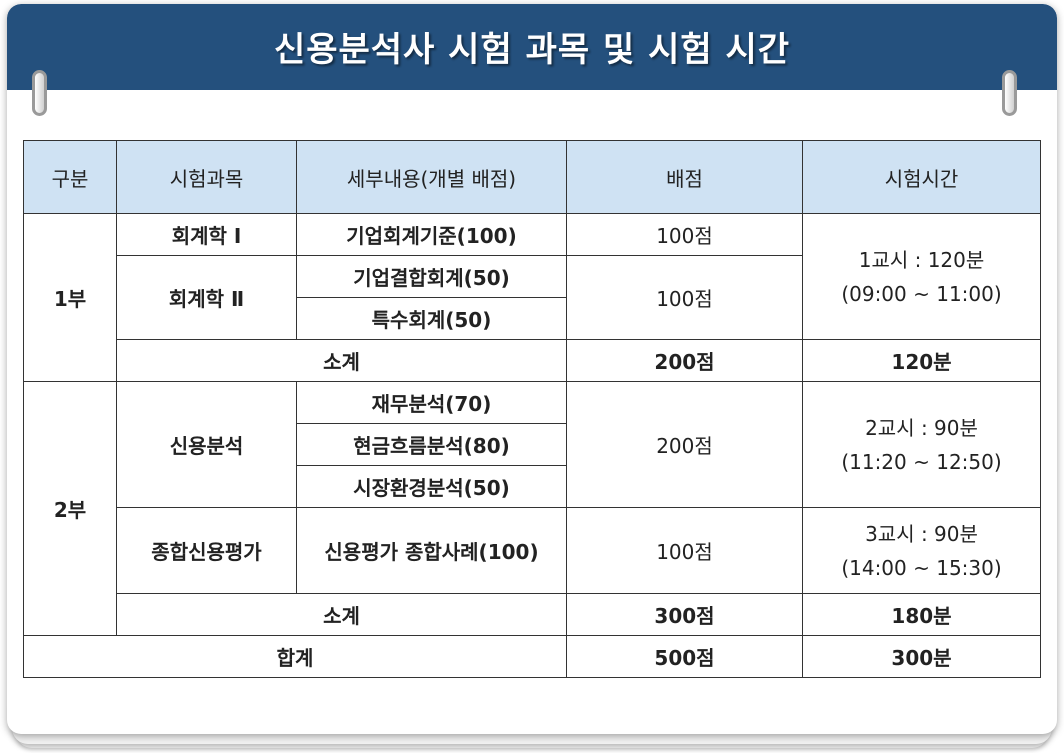  I want to click on score-accounting-2: 100점, so click(684, 297).